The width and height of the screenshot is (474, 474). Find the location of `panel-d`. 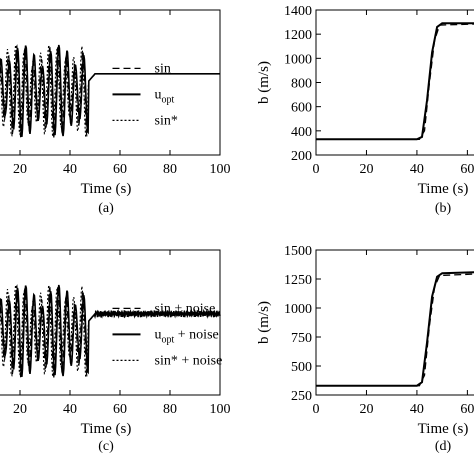

panel-d is located at coordinates (394, 322).